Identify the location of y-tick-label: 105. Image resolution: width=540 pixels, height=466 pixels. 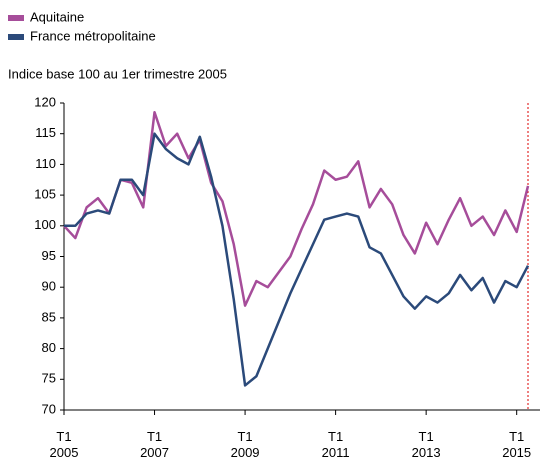
(45, 194).